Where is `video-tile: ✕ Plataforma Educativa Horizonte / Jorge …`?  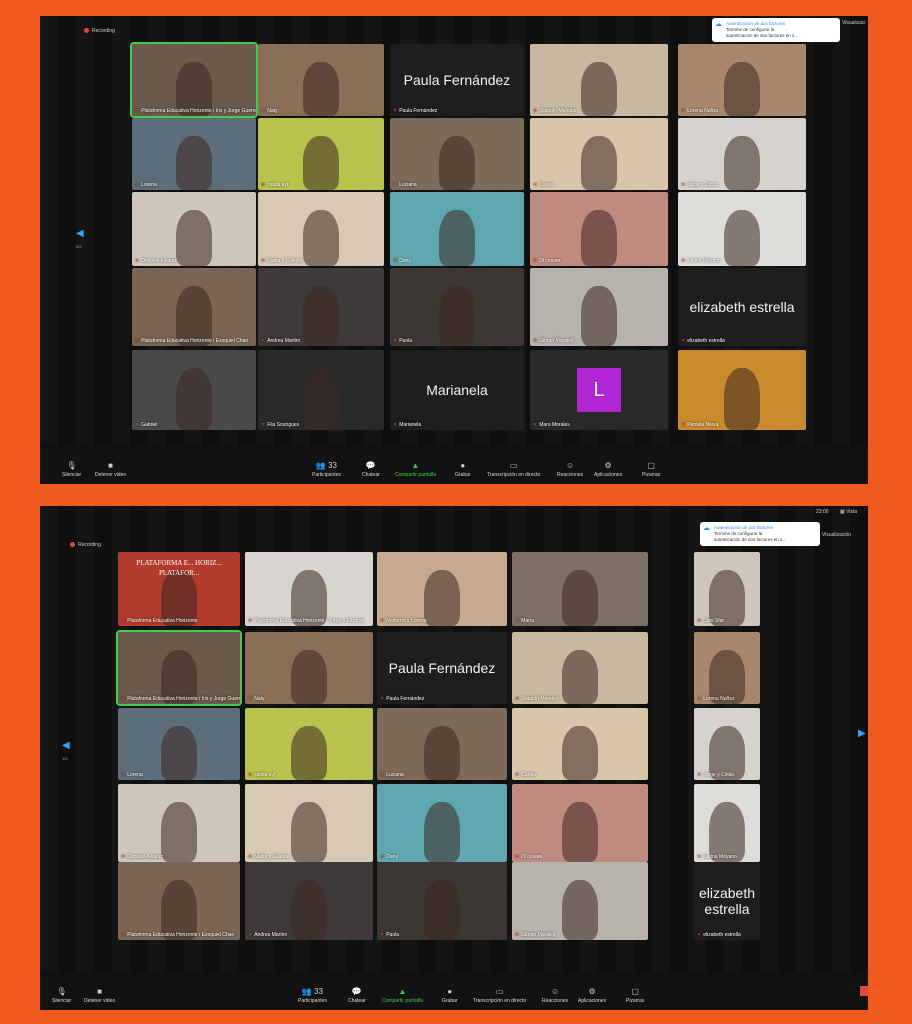 video-tile: ✕ Plataforma Educativa Horizonte / Jorge … is located at coordinates (309, 589).